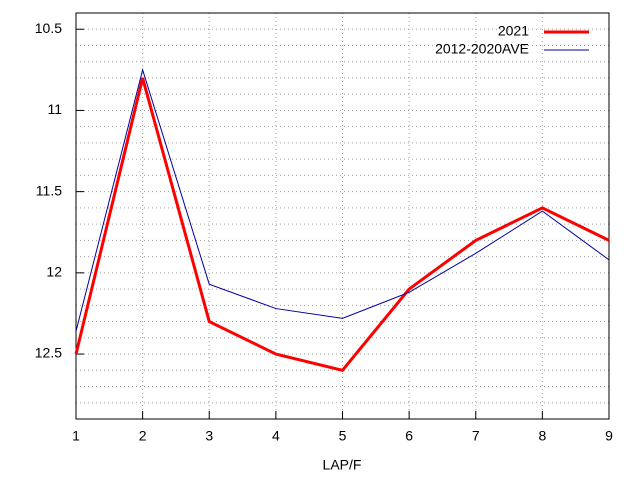  What do you see at coordinates (343, 436) in the screenshot?
I see `x-tick-label: 5` at bounding box center [343, 436].